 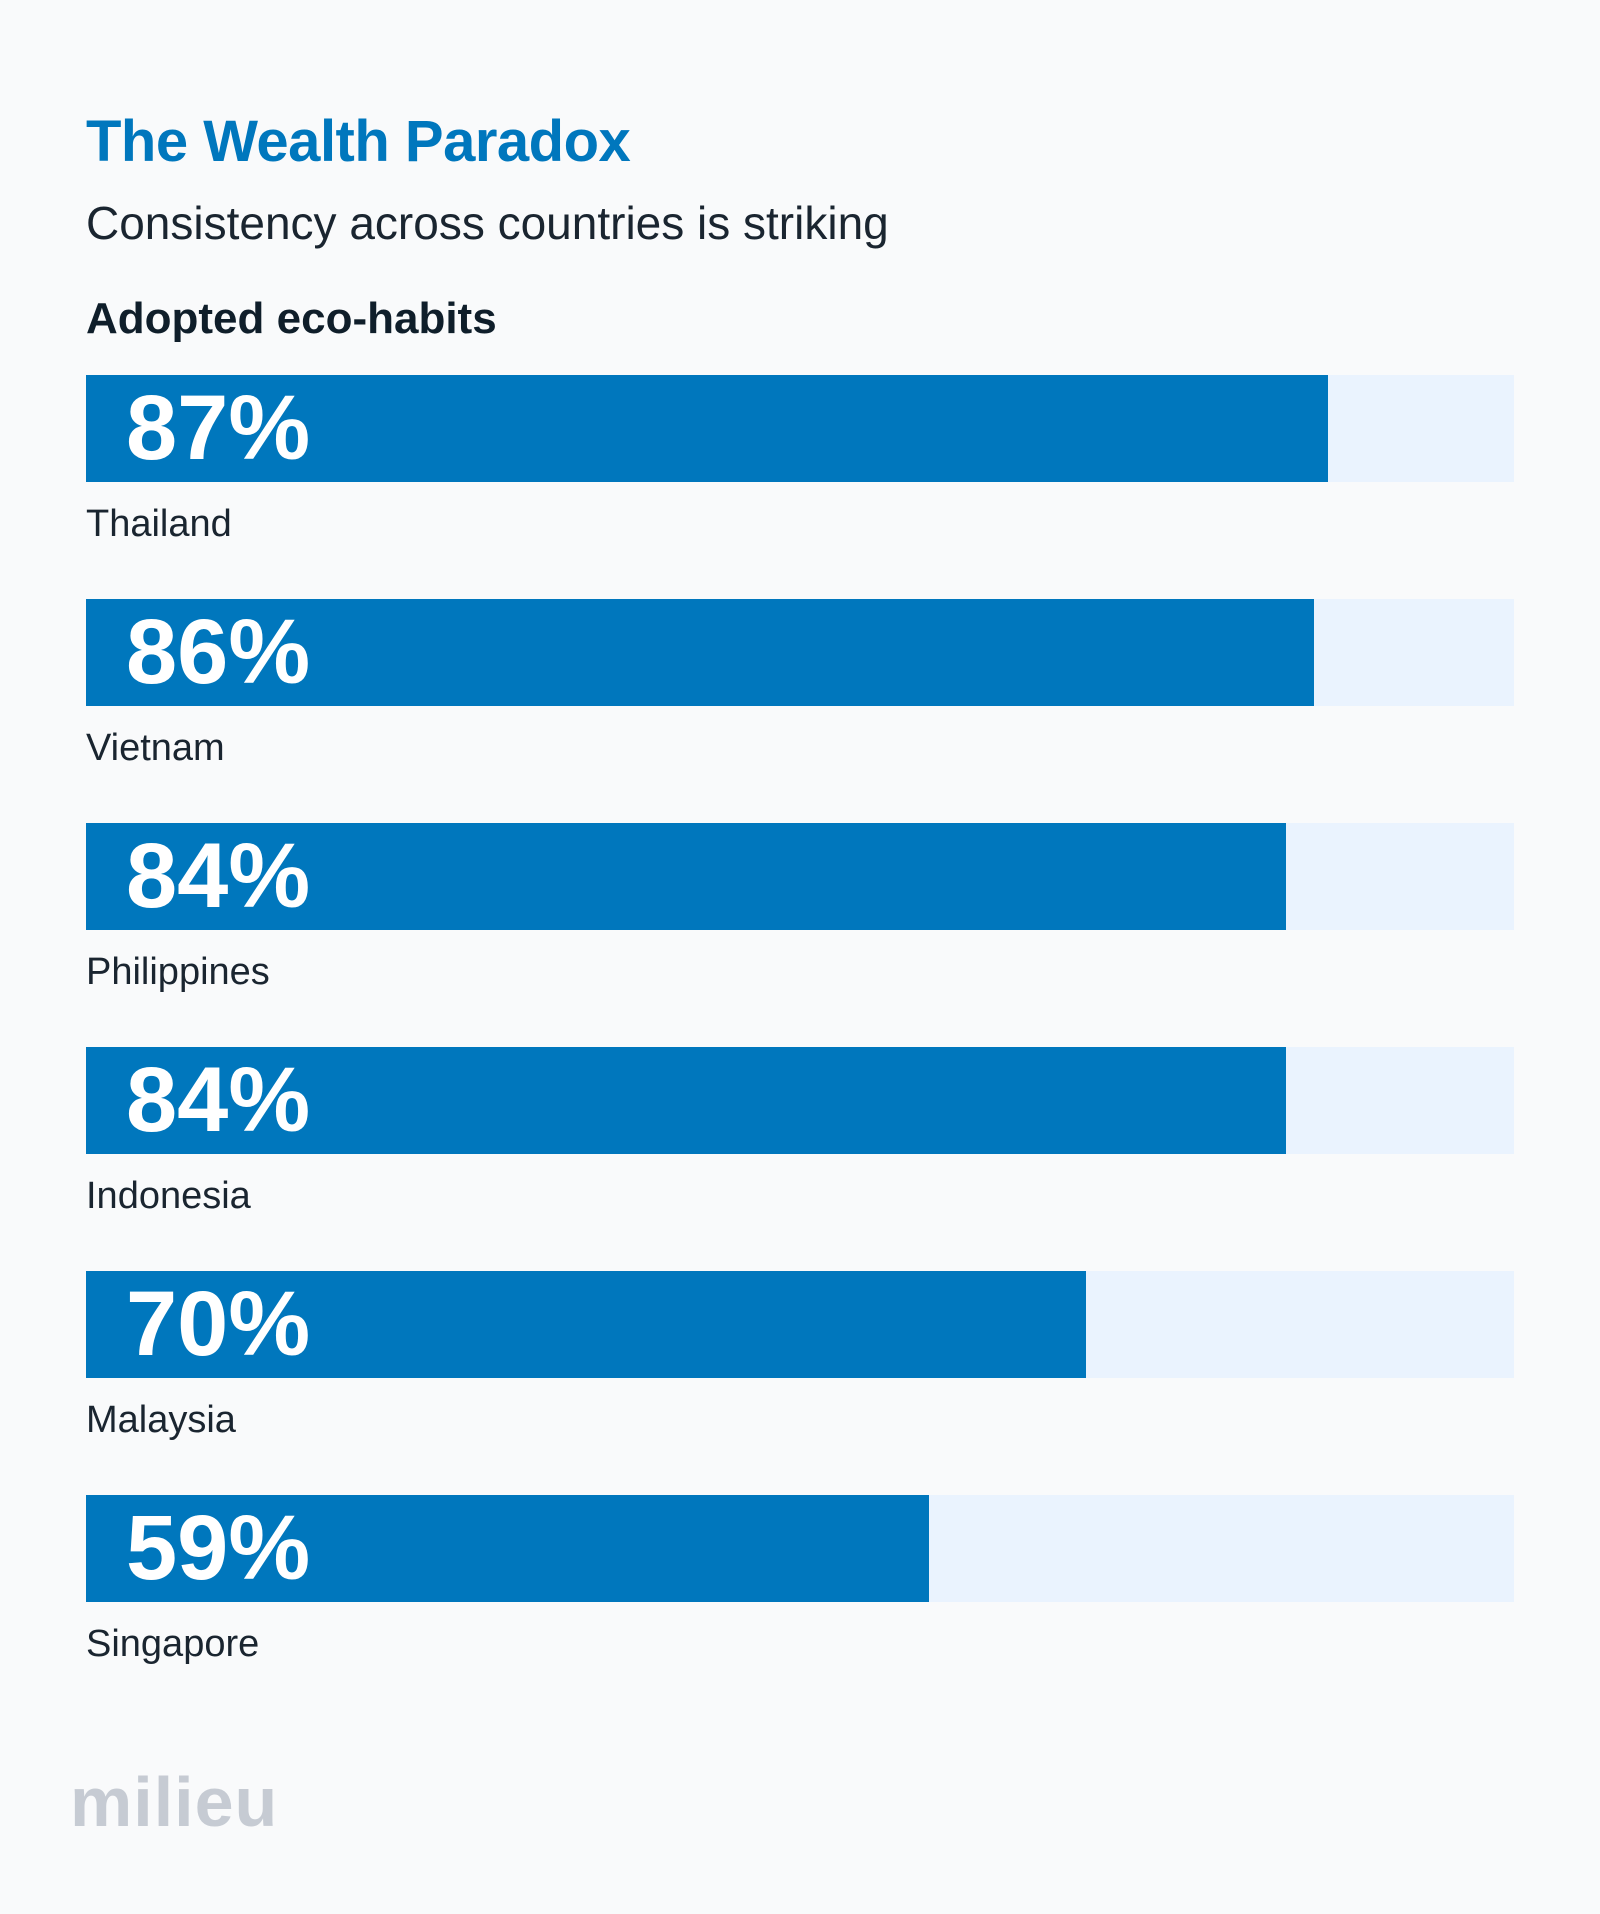 What do you see at coordinates (291, 318) in the screenshot?
I see `chart-label: Adopted eco-habits` at bounding box center [291, 318].